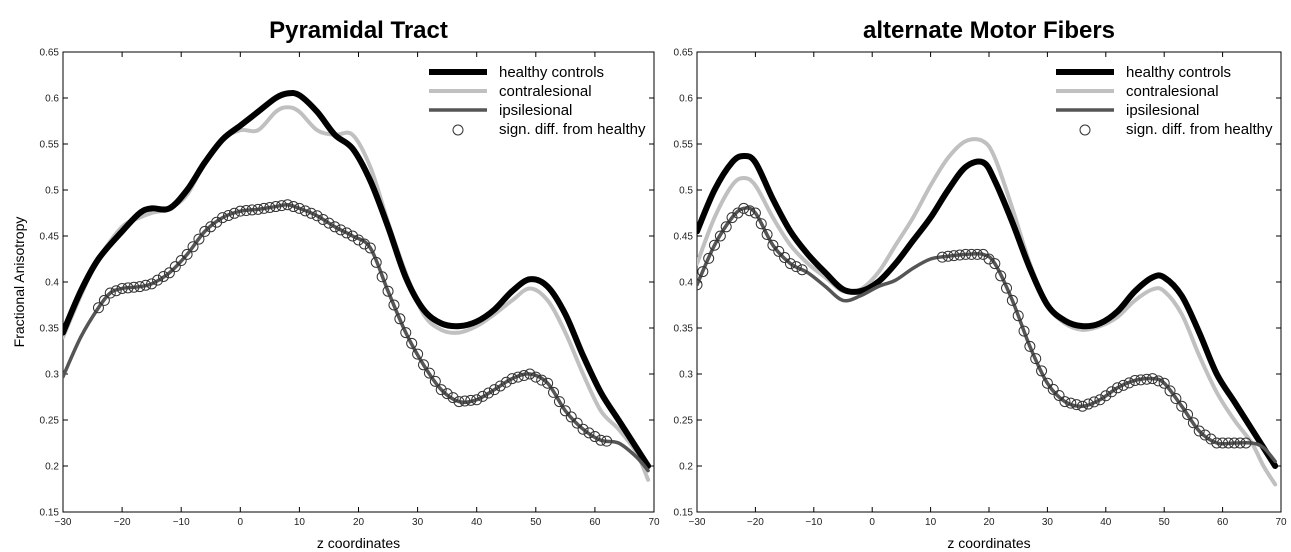  Describe the element at coordinates (545, 91) in the screenshot. I see `legend-label-contralesional: contralesional` at that location.